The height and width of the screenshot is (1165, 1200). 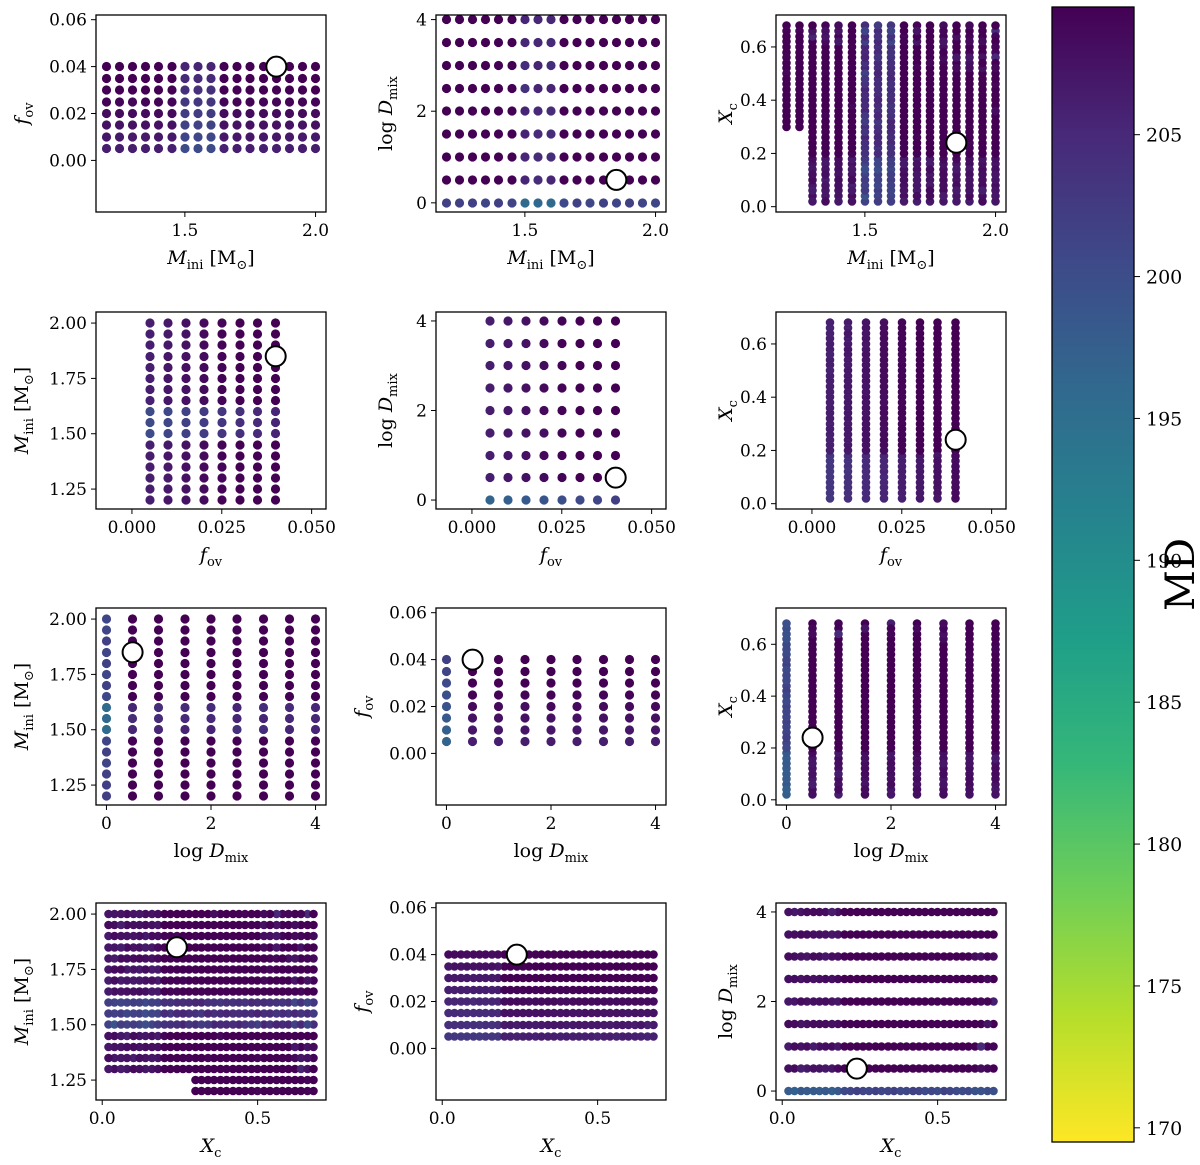 What do you see at coordinates (421, 204) in the screenshot?
I see `y-tick-label: 0` at bounding box center [421, 204].